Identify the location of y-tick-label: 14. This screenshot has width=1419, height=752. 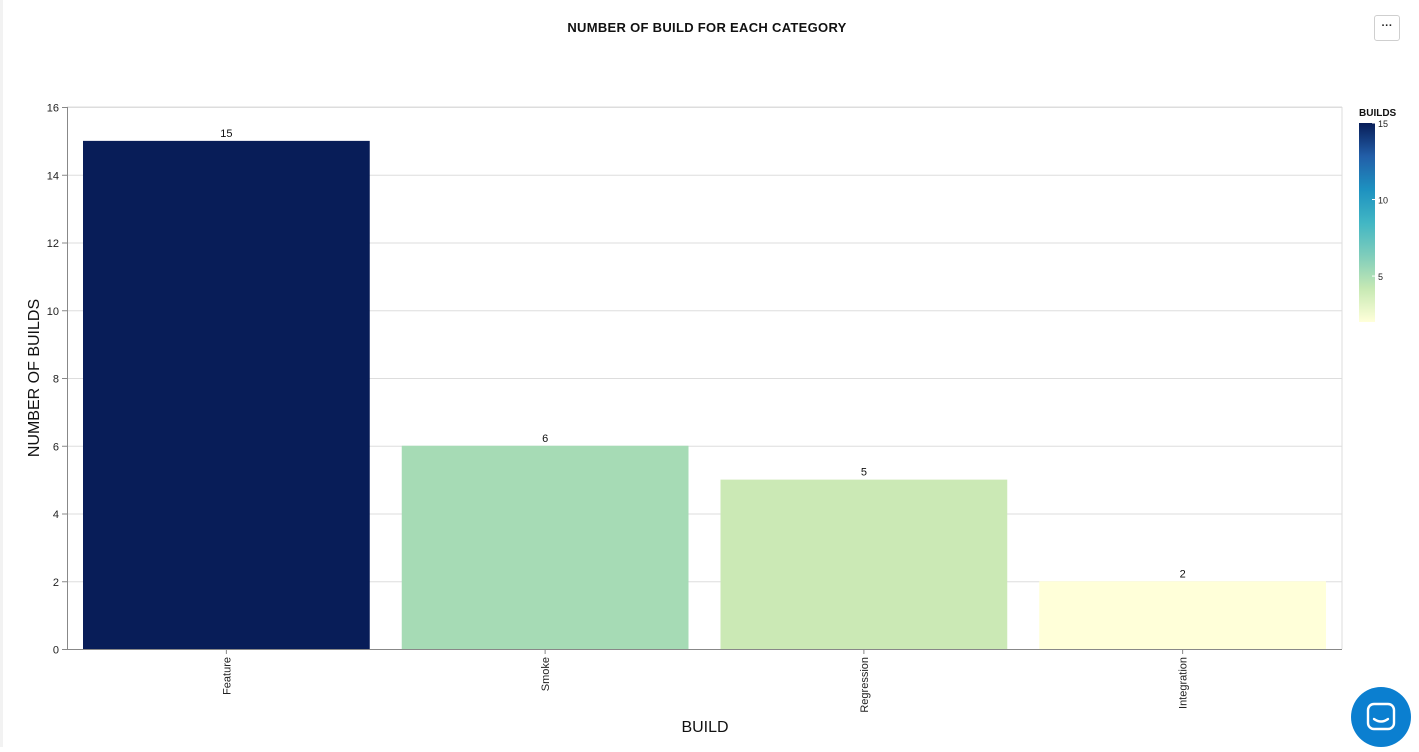
(53, 176).